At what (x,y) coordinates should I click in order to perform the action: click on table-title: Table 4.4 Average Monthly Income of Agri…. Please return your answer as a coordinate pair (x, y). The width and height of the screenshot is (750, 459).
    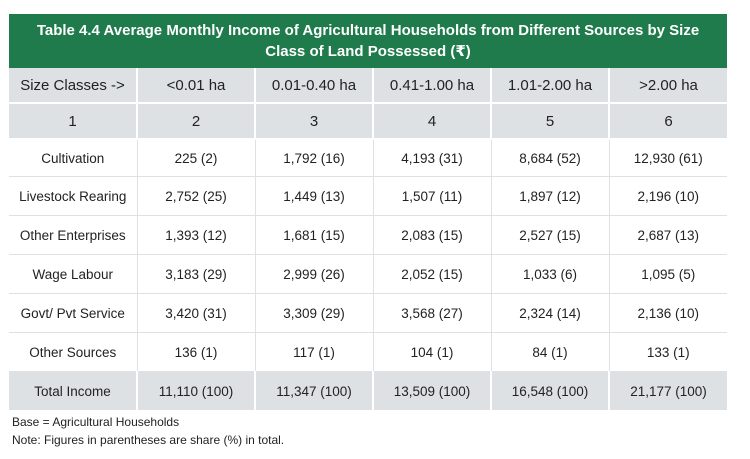
    Looking at the image, I should click on (368, 41).